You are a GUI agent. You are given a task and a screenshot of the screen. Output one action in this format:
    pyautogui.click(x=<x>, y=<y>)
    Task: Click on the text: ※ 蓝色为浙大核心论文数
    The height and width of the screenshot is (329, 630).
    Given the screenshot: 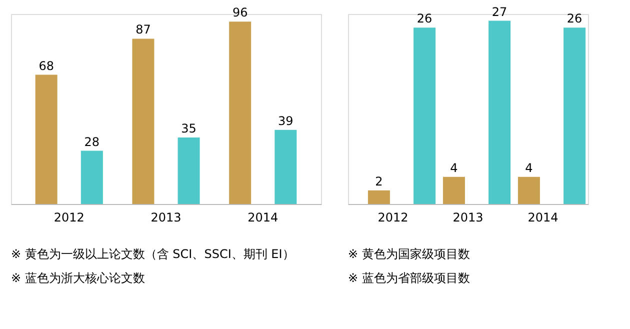 What is the action you would take?
    pyautogui.click(x=78, y=278)
    